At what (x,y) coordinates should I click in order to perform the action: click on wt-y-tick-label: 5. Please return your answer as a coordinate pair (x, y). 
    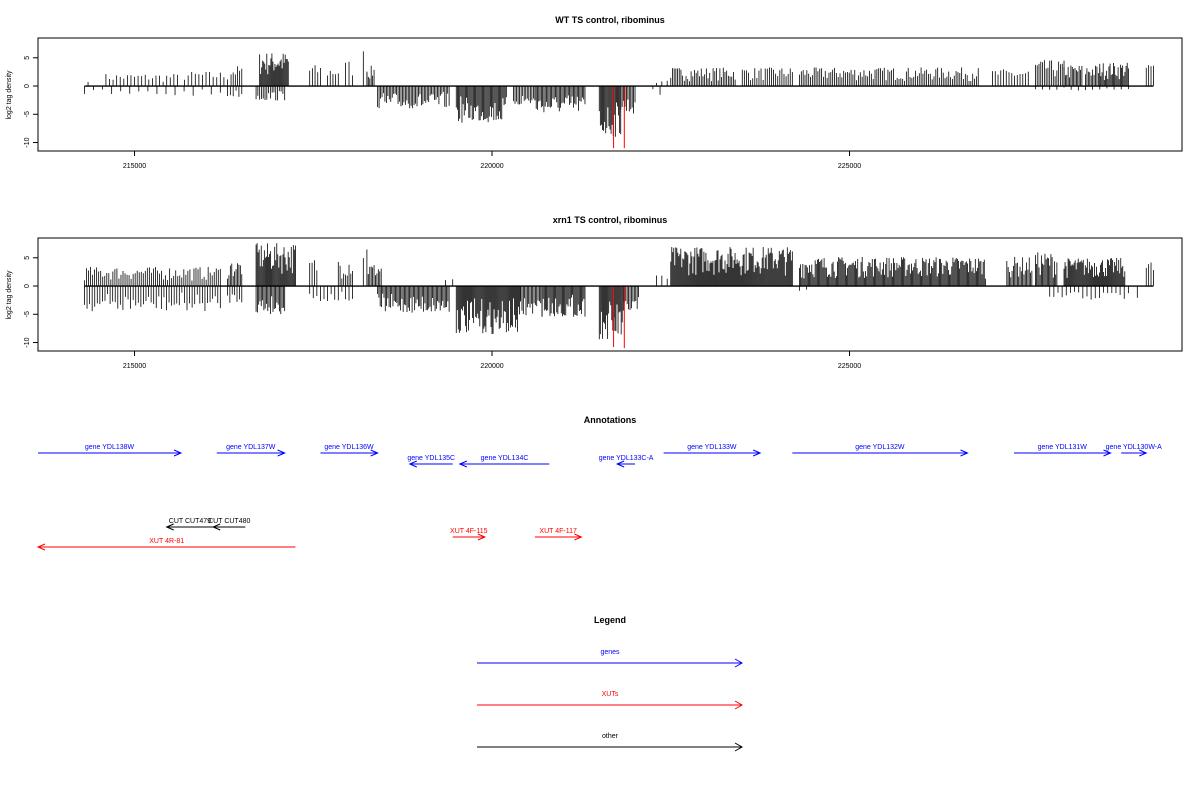
    Looking at the image, I should click on (27, 58).